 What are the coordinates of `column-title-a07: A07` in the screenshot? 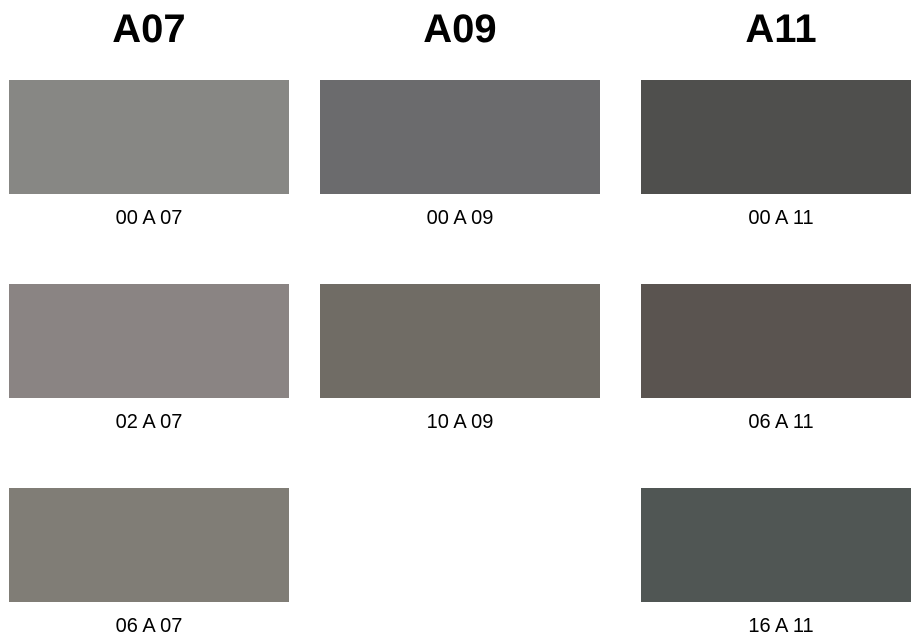 It's located at (149, 29).